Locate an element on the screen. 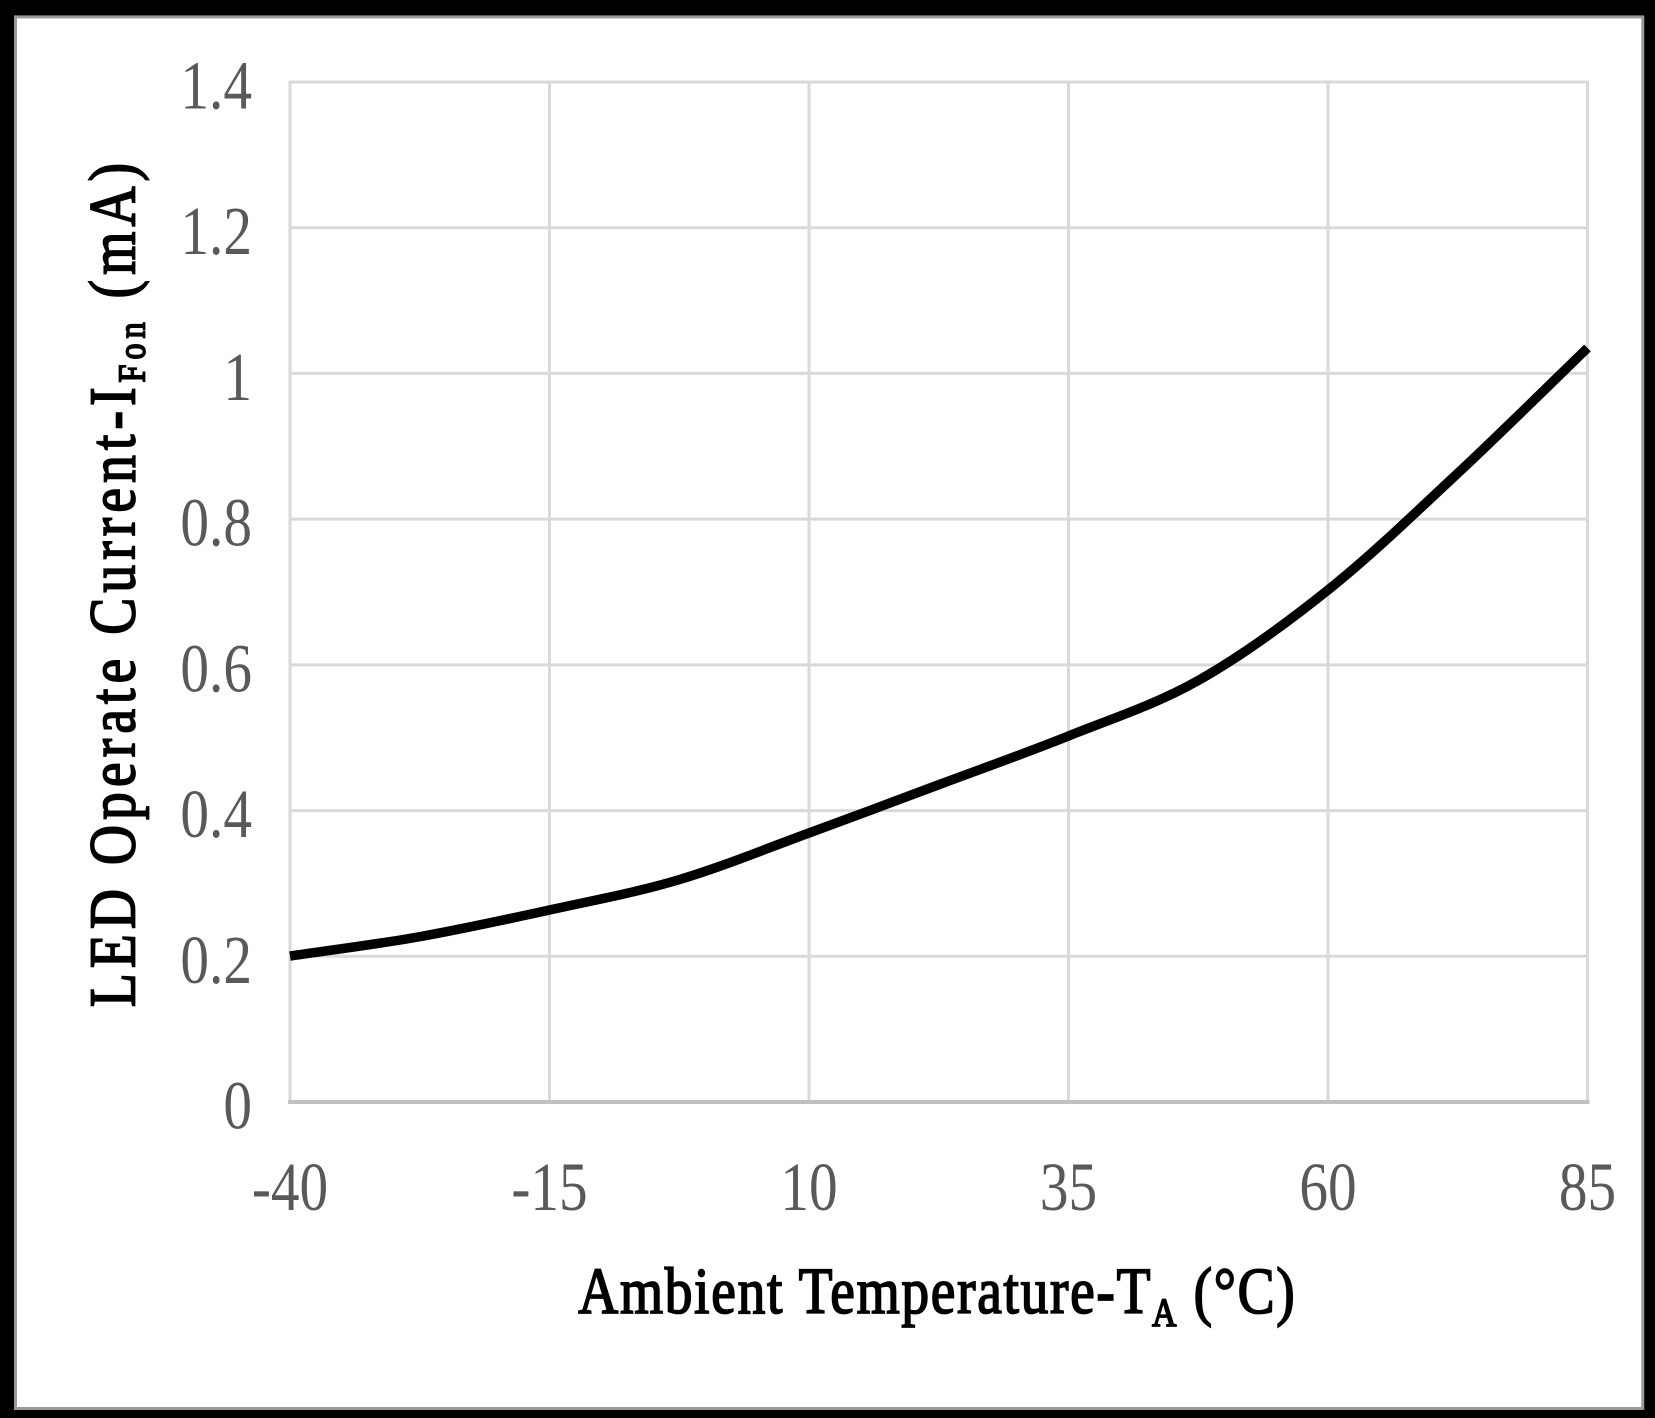  svg-text: 0 is located at coordinates (237, 1106).